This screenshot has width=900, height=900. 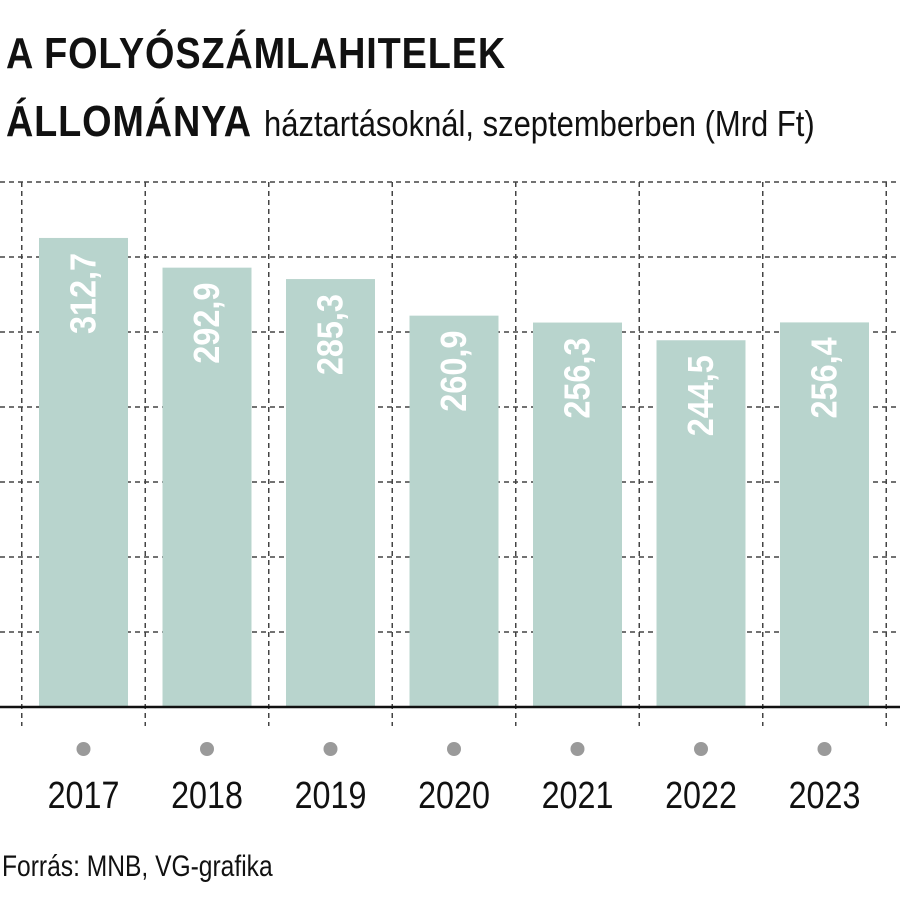 I want to click on x-tick-label-2022: 2022, so click(x=701, y=796).